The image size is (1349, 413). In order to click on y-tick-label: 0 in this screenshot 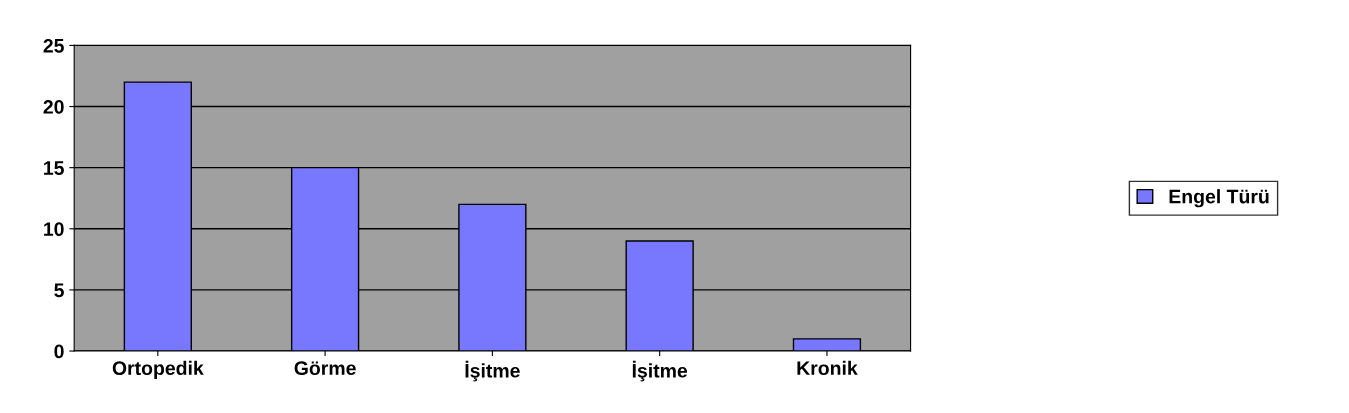, I will do `click(59, 351)`.